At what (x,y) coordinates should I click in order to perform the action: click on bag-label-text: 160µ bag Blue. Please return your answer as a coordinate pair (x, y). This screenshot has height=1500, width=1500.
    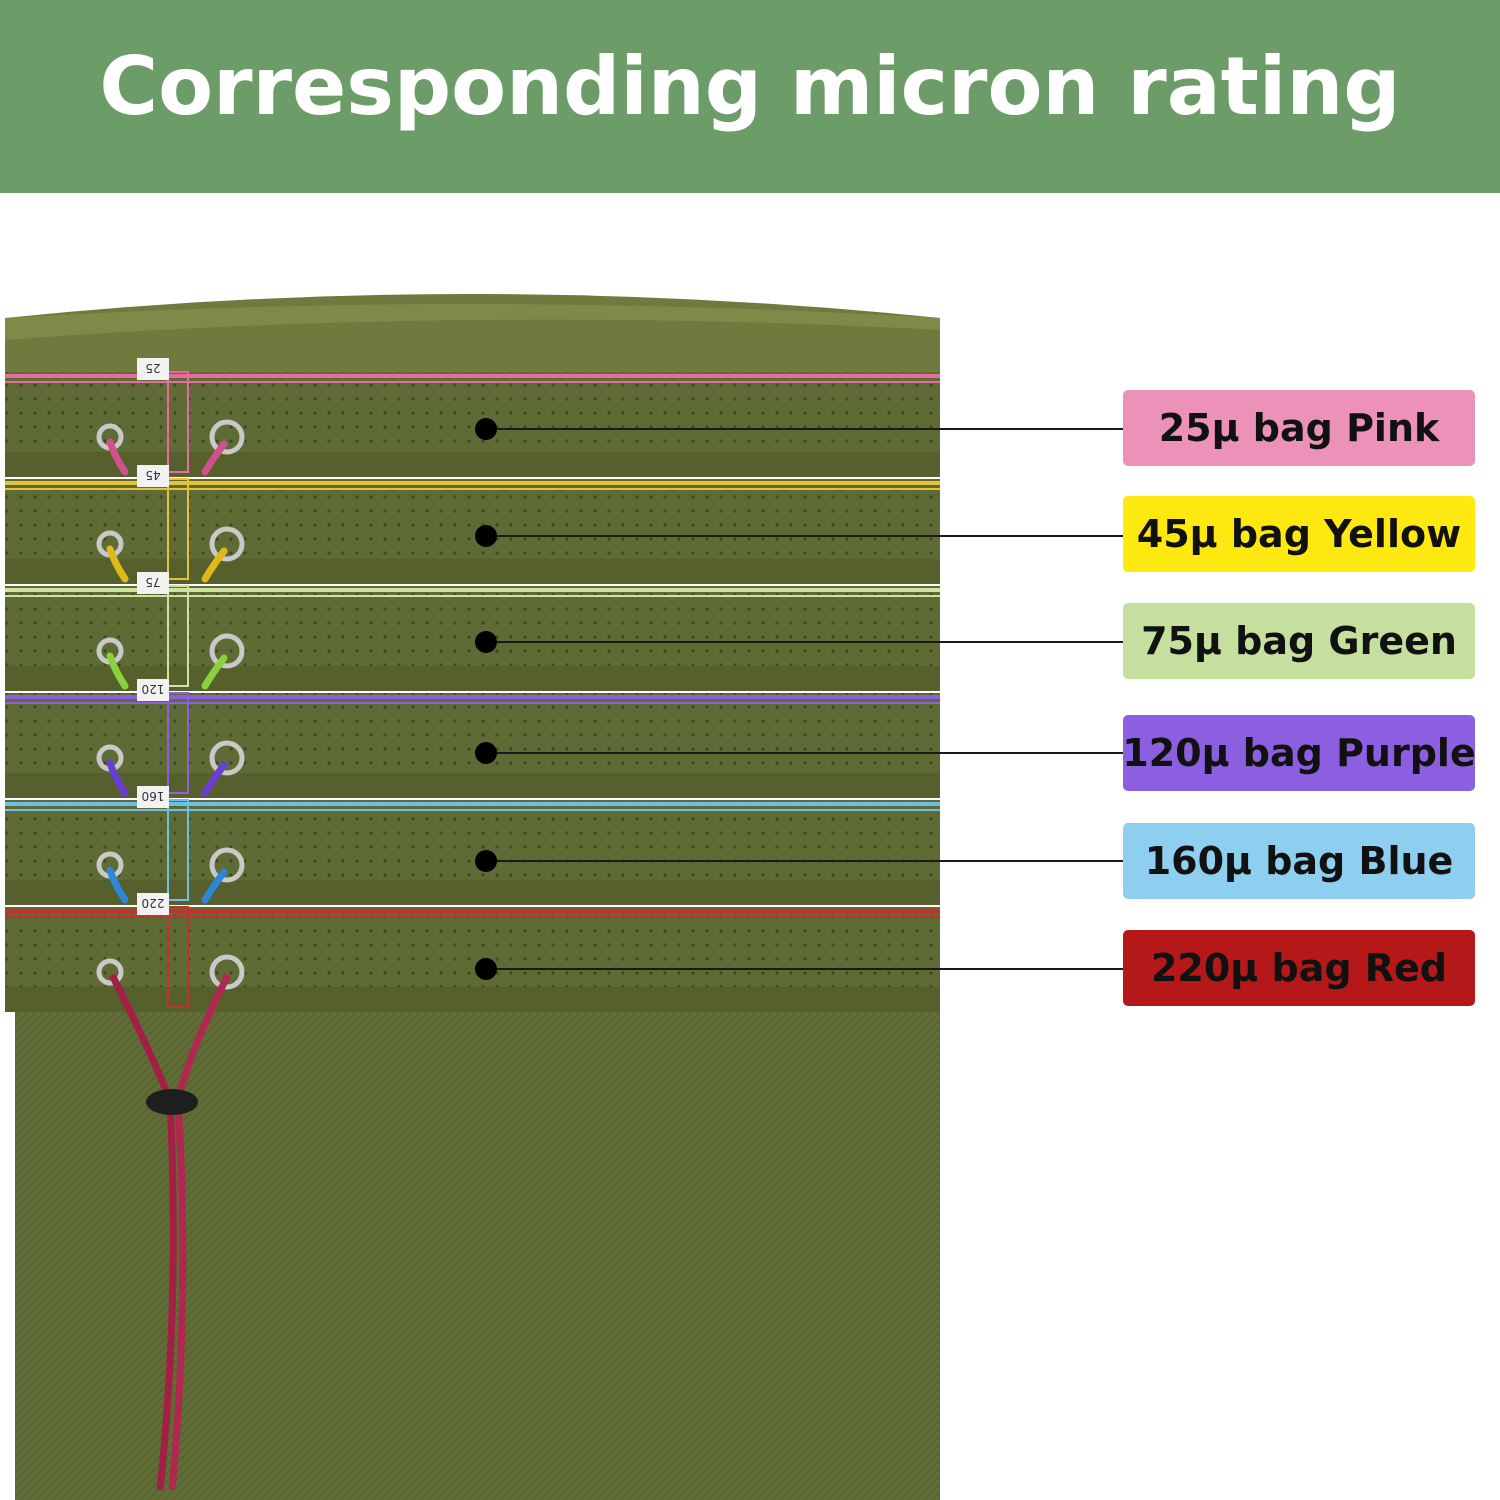
    Looking at the image, I should click on (1299, 861).